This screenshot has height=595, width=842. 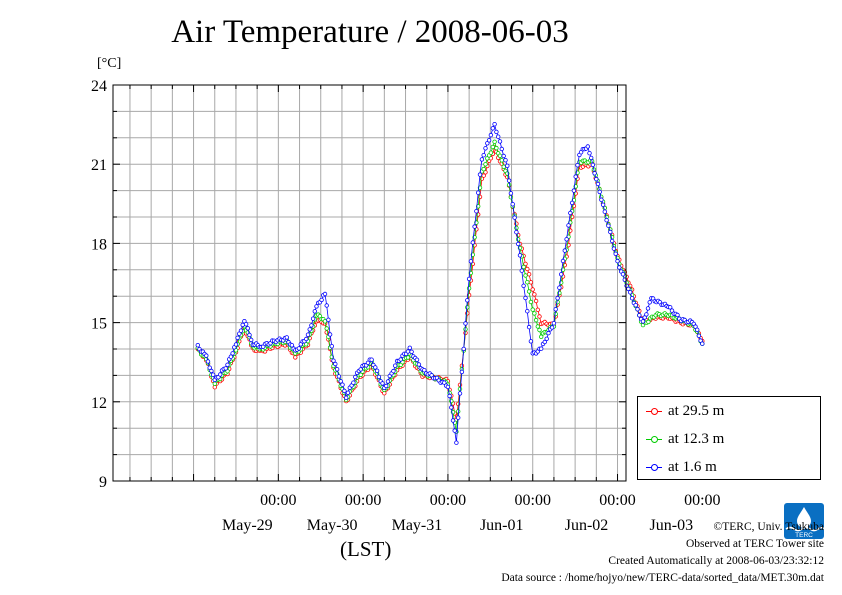 I want to click on x-axis-label: (LST), so click(x=366, y=549).